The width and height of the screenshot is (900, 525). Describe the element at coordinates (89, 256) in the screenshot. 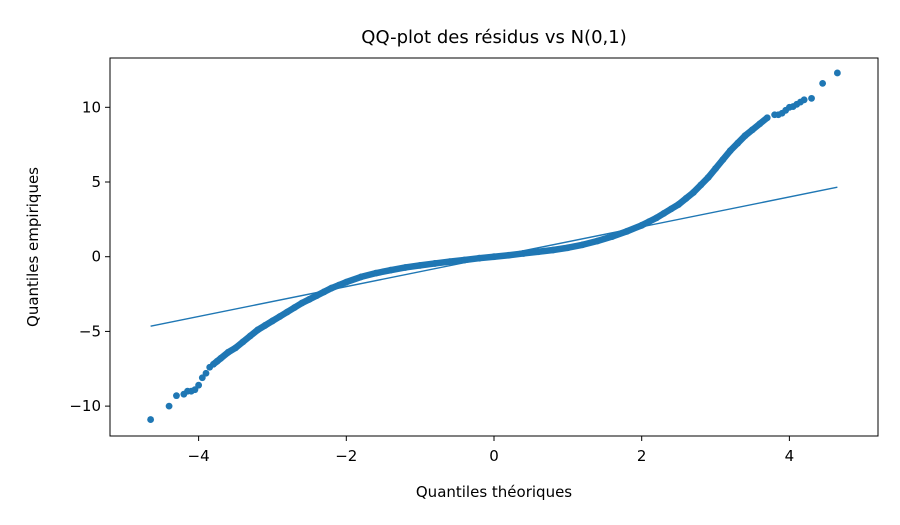

I see `y-axis: −10 −5 0 5 10` at that location.